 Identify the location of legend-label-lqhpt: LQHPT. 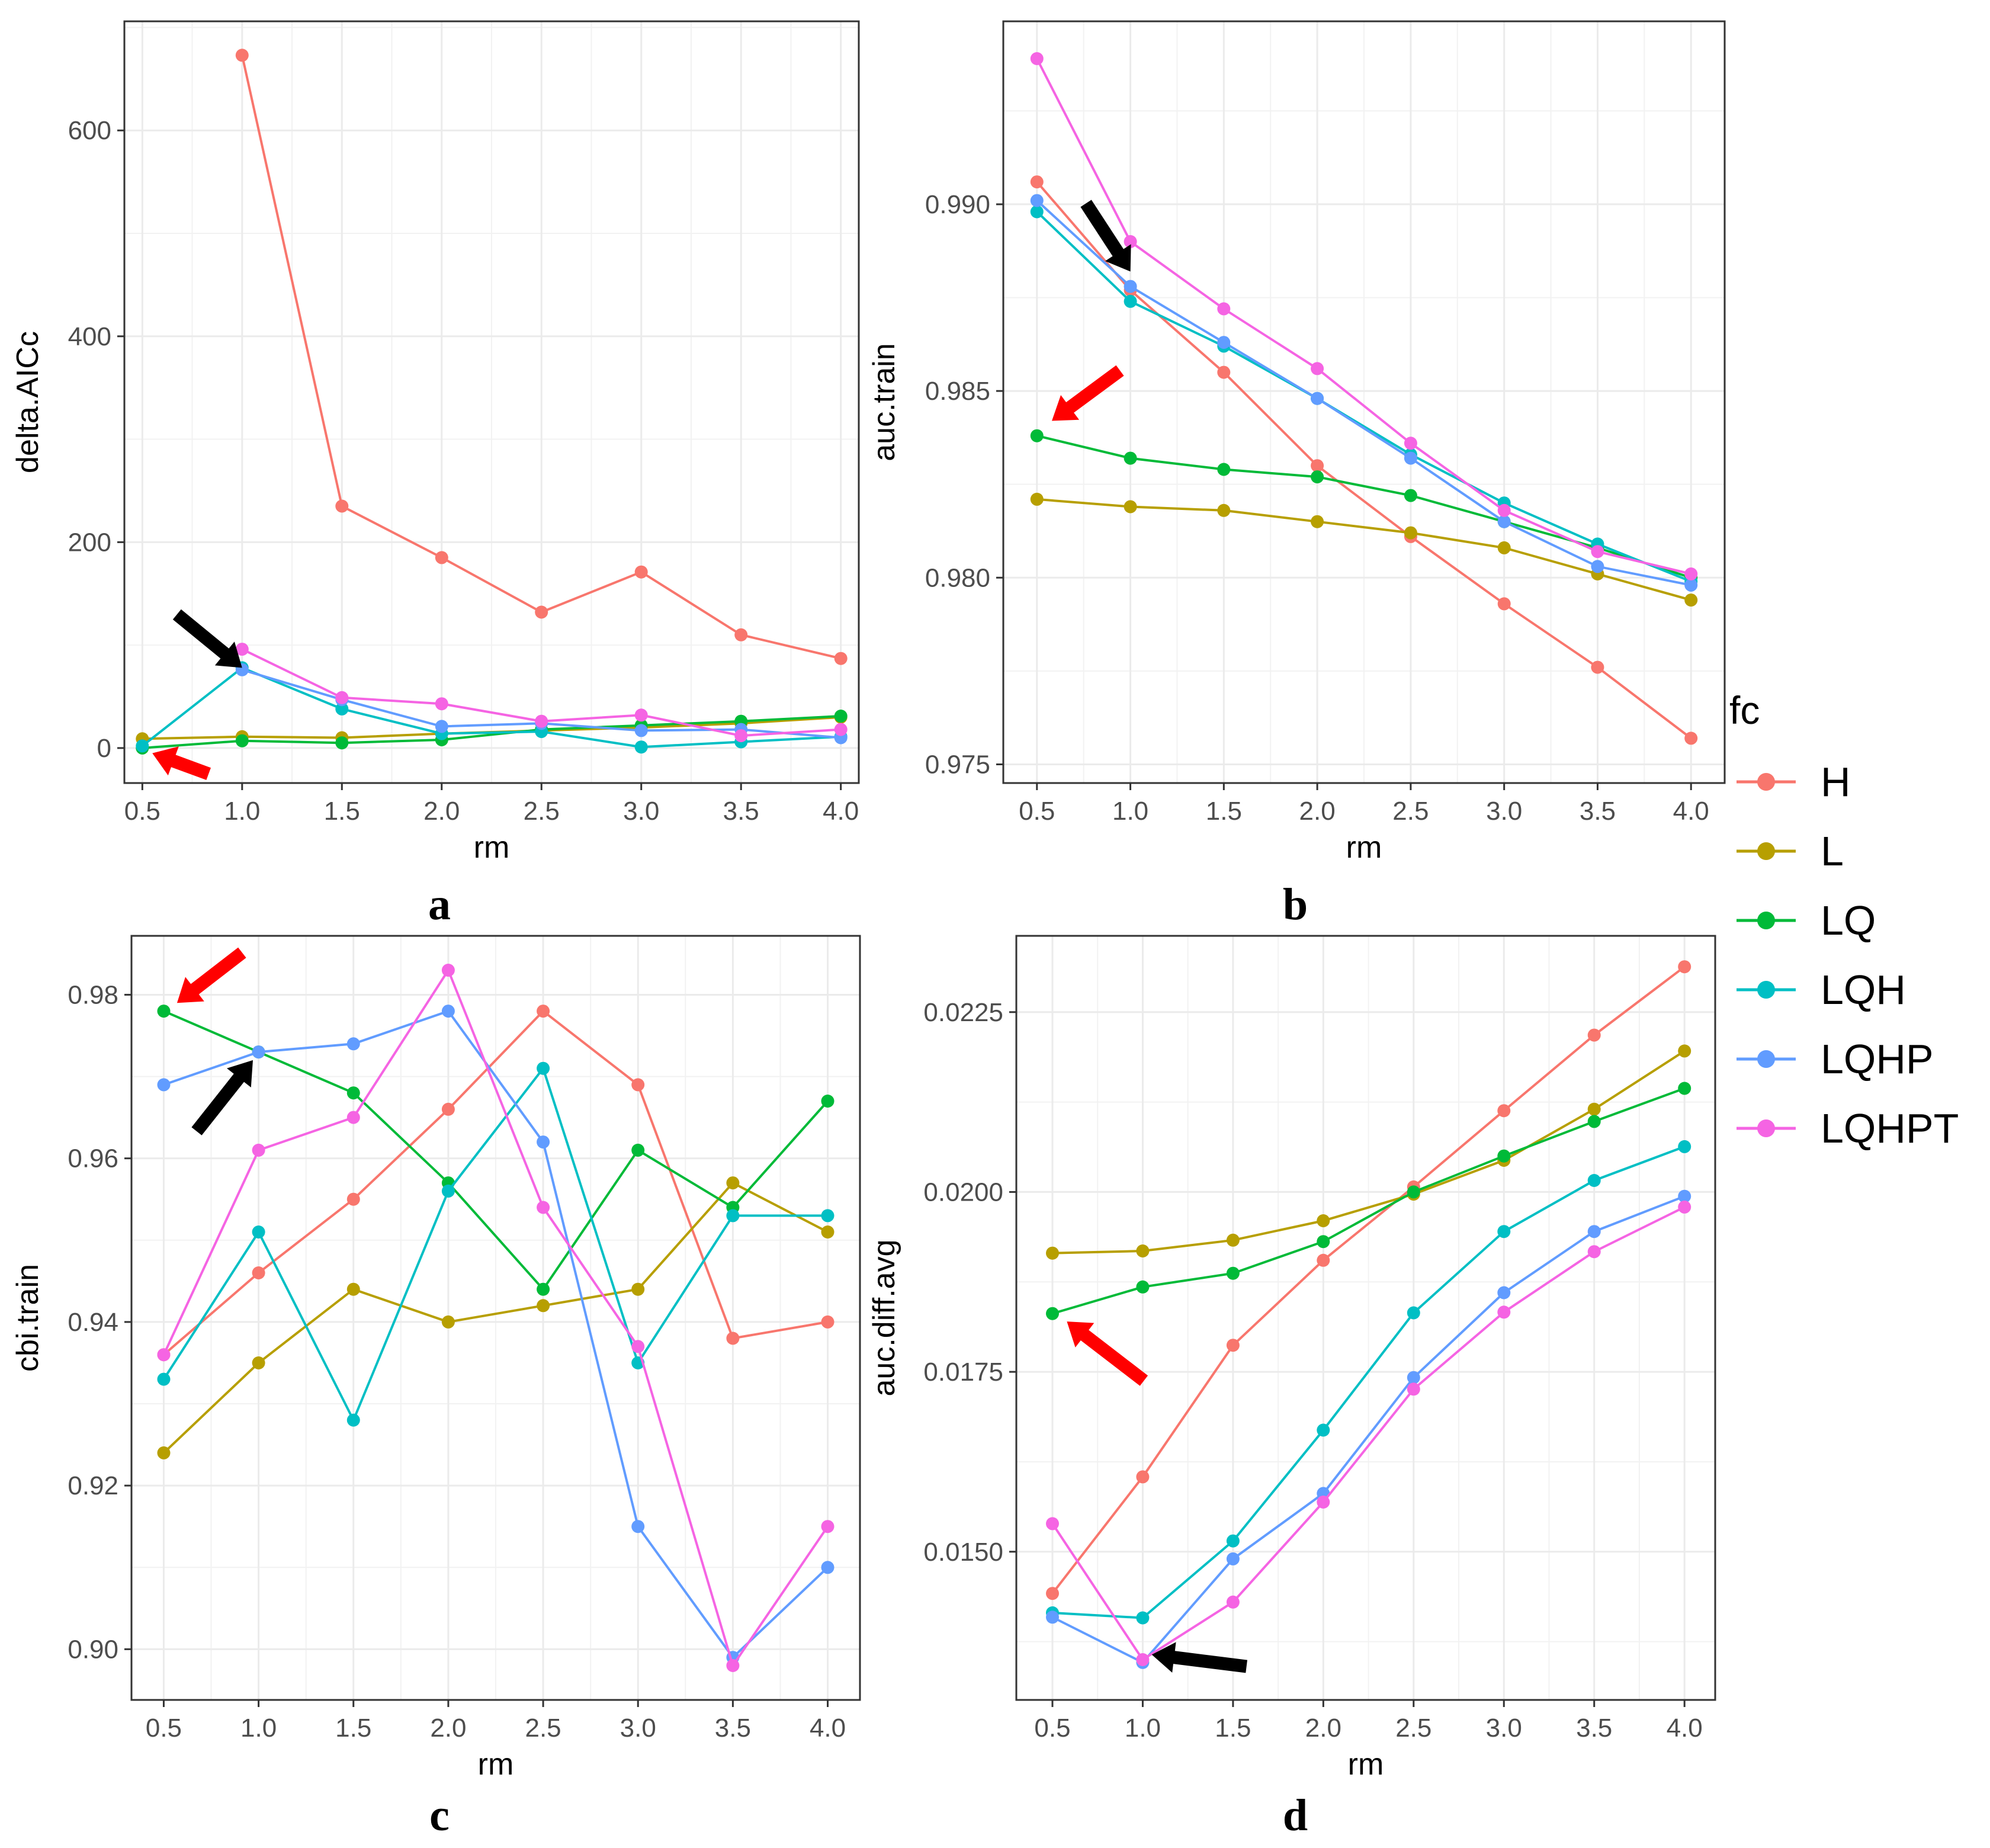
(1890, 1128).